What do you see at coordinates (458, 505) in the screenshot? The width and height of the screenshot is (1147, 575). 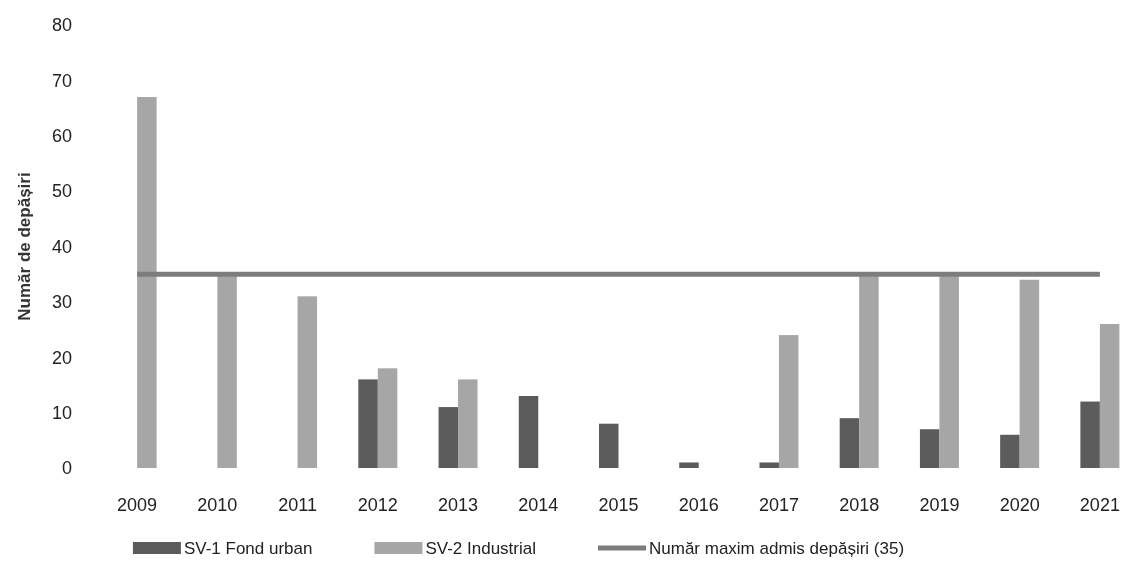 I see `x-tick-label: 2013` at bounding box center [458, 505].